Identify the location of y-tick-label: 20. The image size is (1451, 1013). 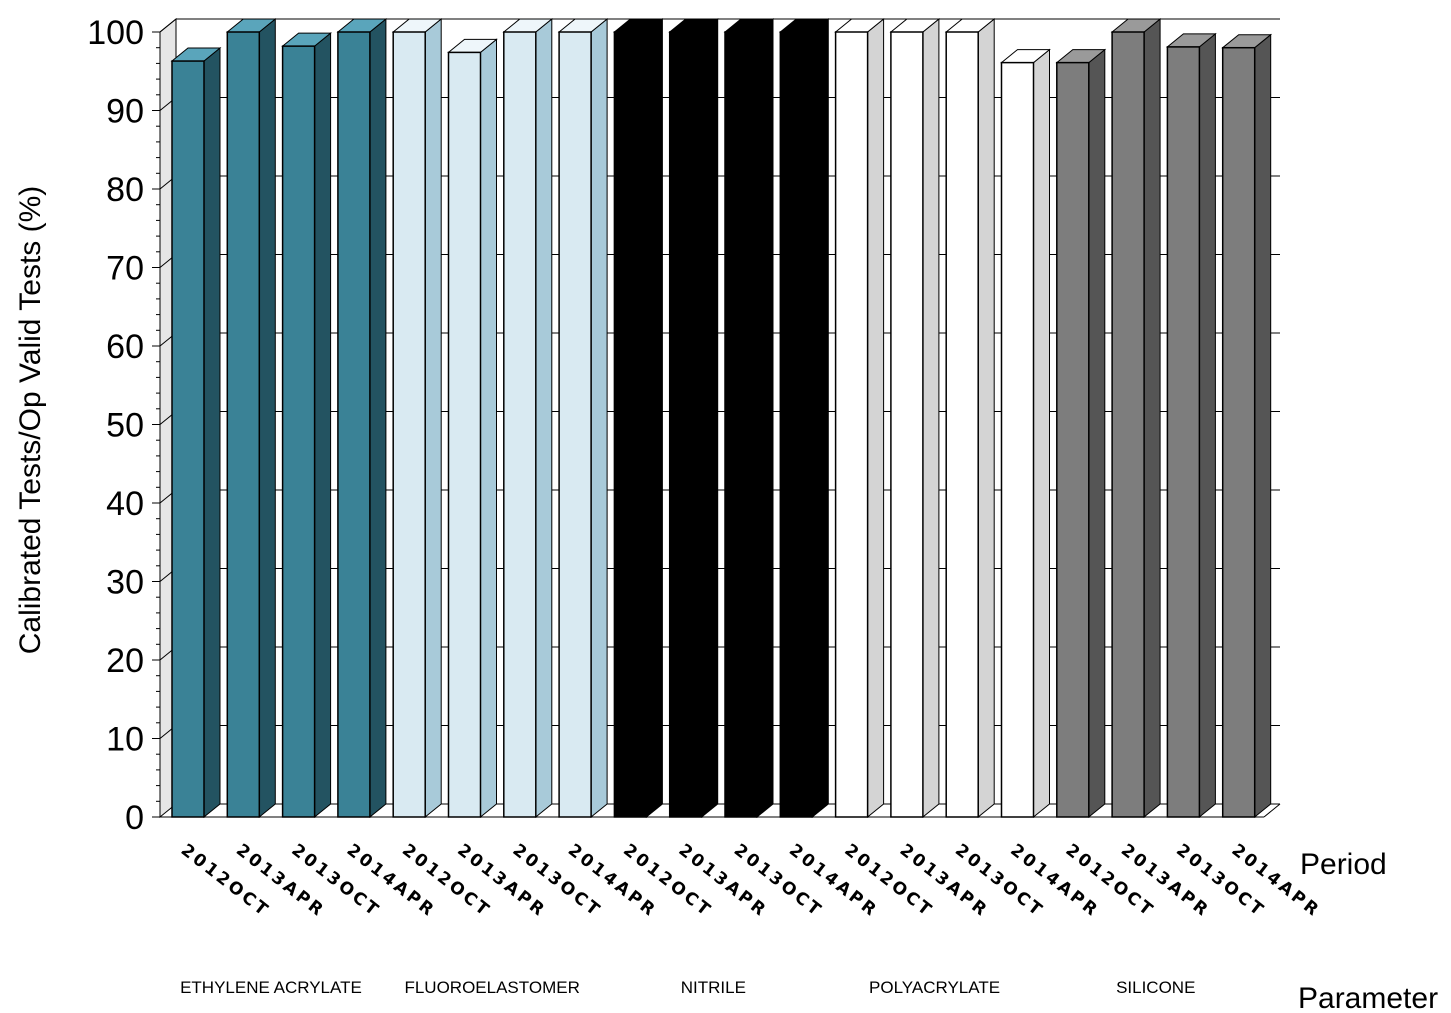
(125, 661).